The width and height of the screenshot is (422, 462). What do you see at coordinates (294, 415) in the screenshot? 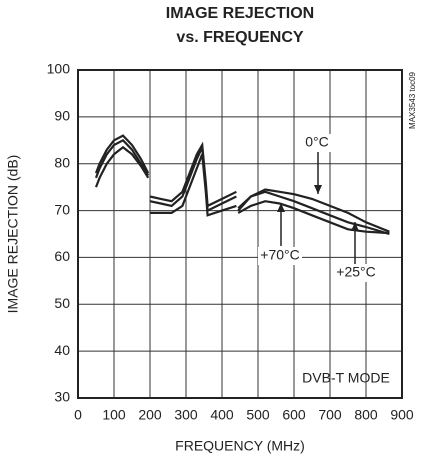
I see `x-tick-label: 600` at bounding box center [294, 415].